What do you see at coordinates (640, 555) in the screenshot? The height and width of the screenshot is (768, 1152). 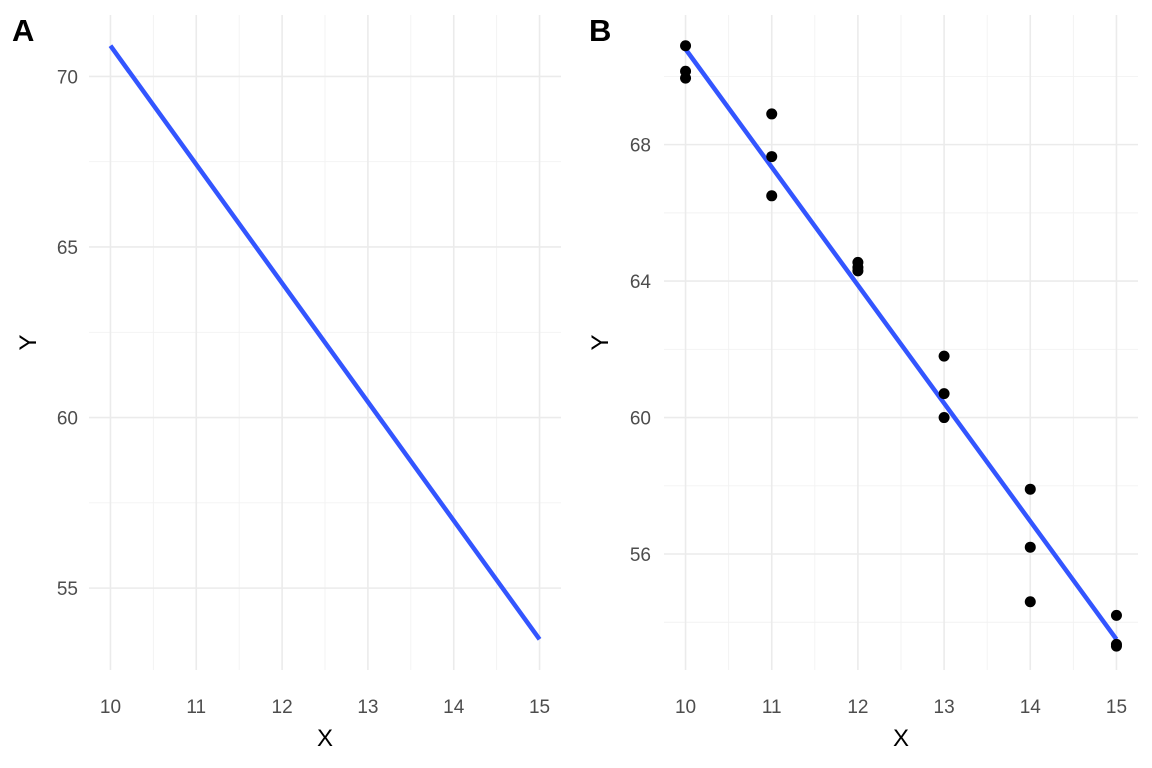 I see `y-tick-label: 56` at bounding box center [640, 555].